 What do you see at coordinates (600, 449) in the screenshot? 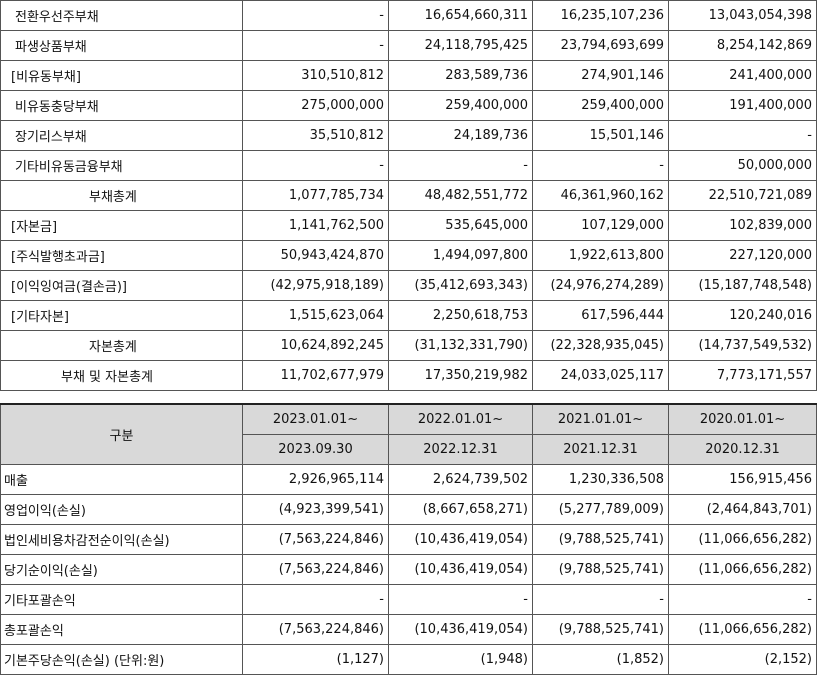
I see `period-end-cell: 2021.12.31` at bounding box center [600, 449].